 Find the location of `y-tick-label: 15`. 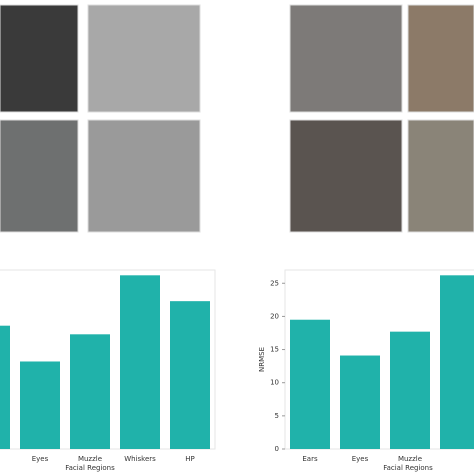

y-tick-label: 15 is located at coordinates (274, 350).